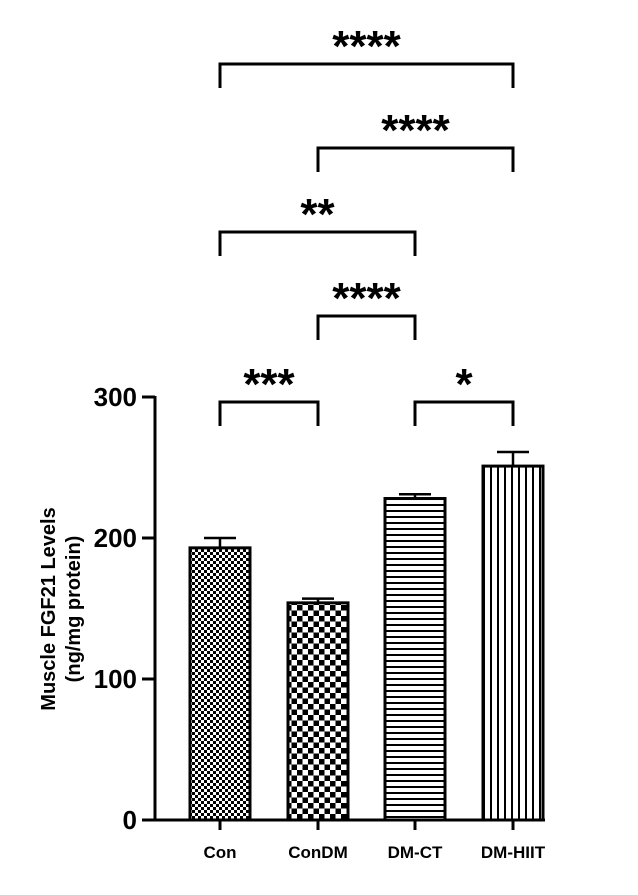  I want to click on x-tick-label: DM-CT, so click(415, 852).